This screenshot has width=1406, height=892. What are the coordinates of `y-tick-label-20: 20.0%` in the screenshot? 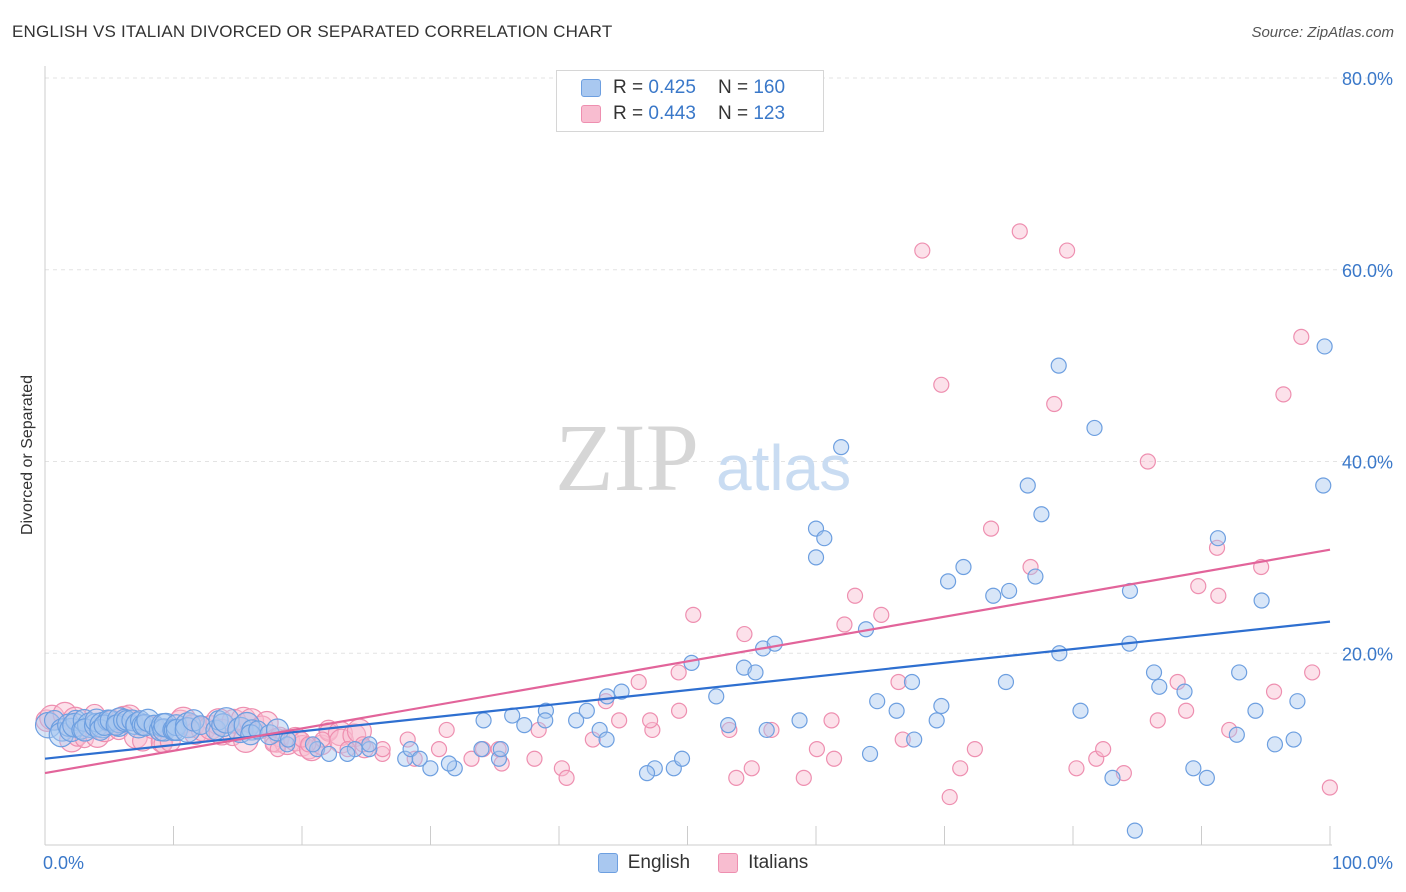 It's located at (1367, 654).